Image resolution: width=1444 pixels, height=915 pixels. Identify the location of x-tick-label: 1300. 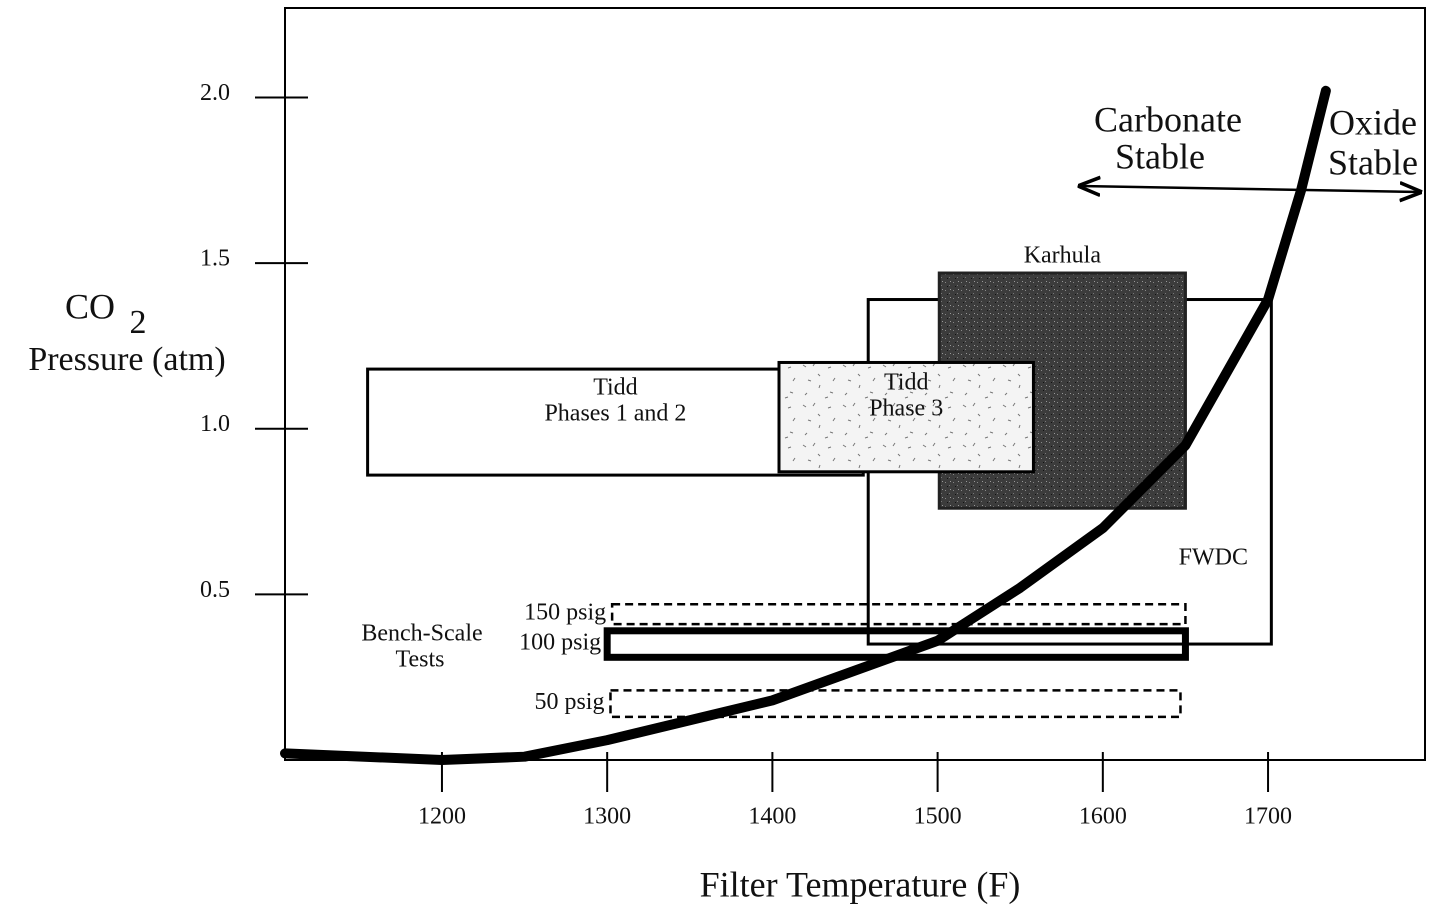
(607, 817).